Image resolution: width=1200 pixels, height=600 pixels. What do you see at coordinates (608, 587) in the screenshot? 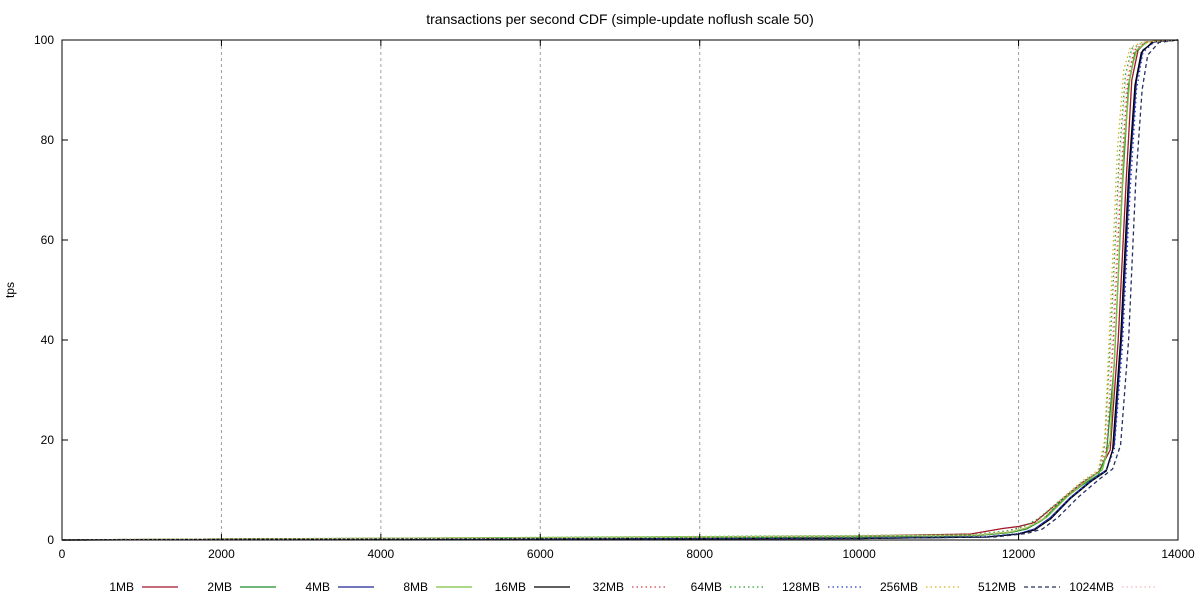
I see `legend-label: 32MB` at bounding box center [608, 587].